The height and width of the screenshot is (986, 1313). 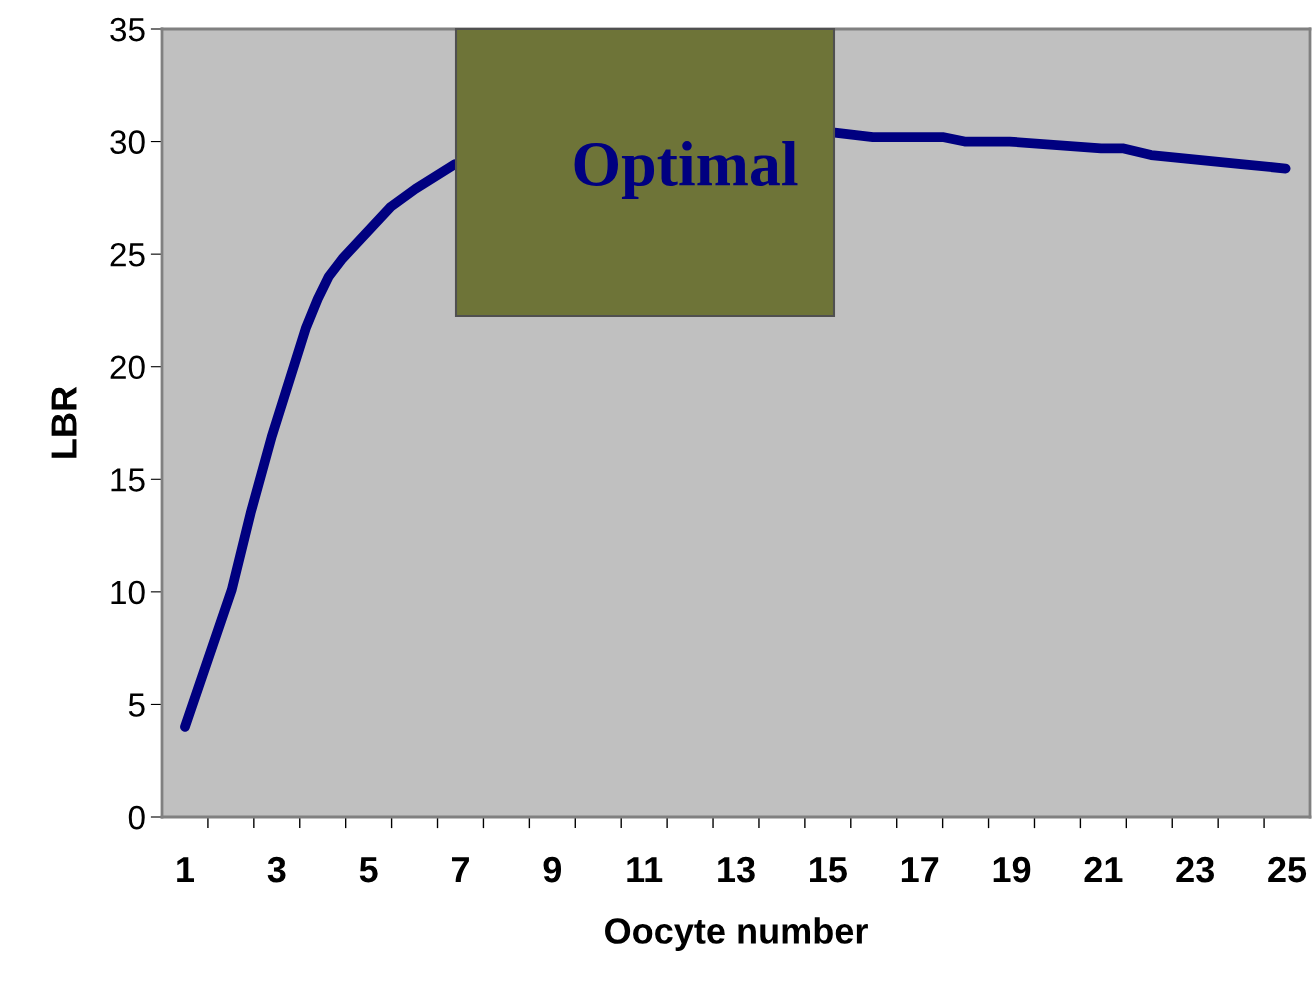 I want to click on y-tick-label: 15, so click(x=128, y=480).